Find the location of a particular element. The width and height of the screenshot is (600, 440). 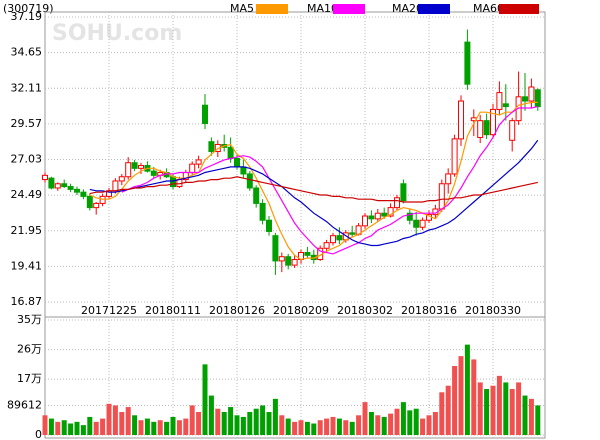

volume-tick-label: 26万 is located at coordinates (29, 349).